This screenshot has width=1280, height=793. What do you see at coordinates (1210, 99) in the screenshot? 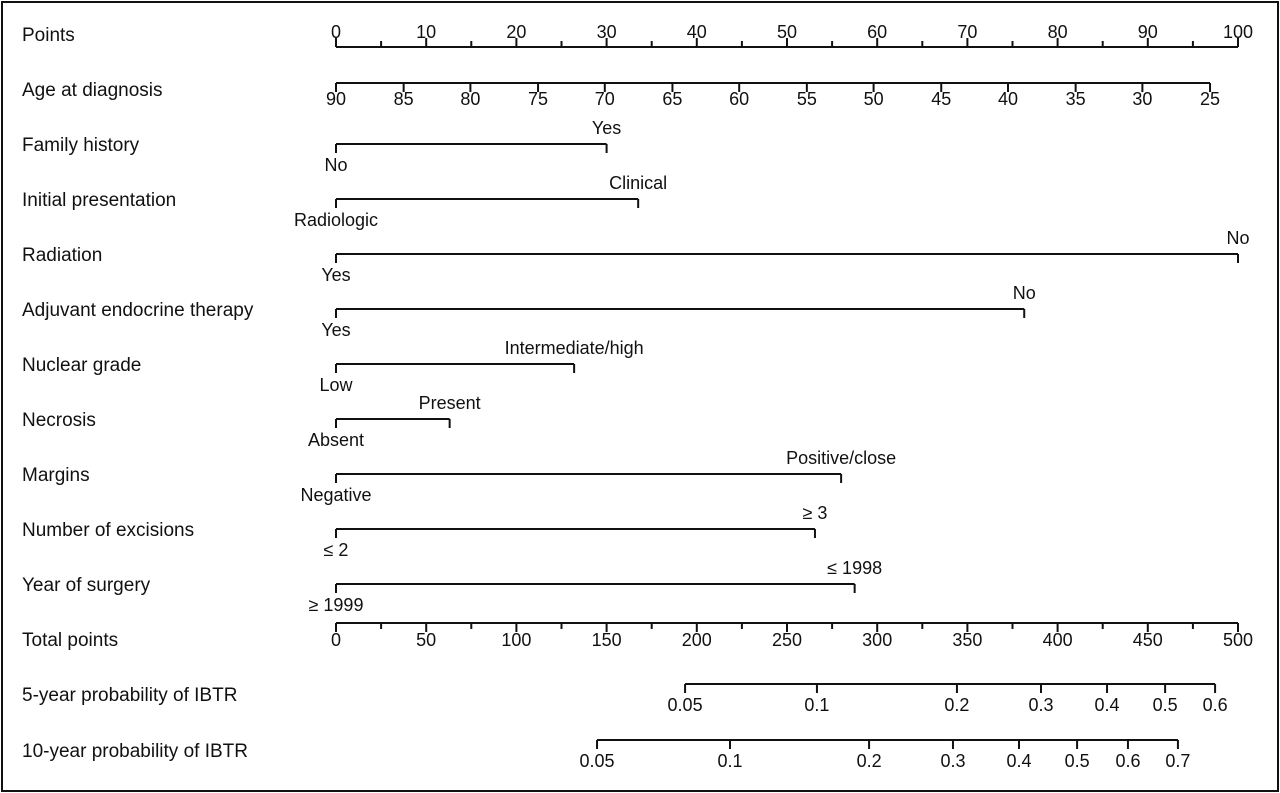
I see `tick-label: 25` at bounding box center [1210, 99].